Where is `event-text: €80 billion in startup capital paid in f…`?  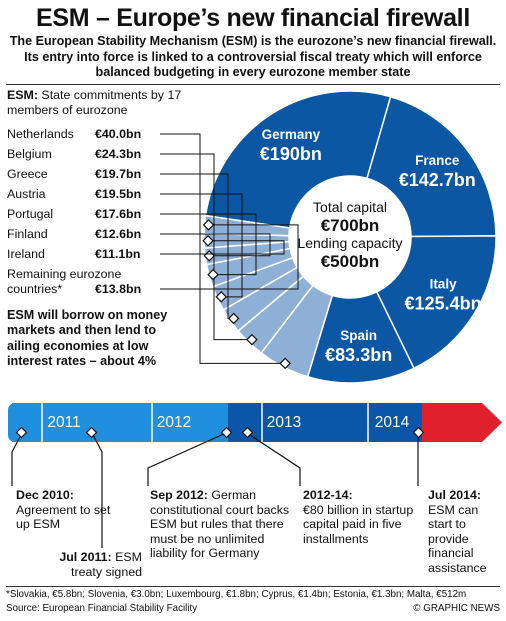 event-text: €80 billion in startup capital paid in f… is located at coordinates (358, 524).